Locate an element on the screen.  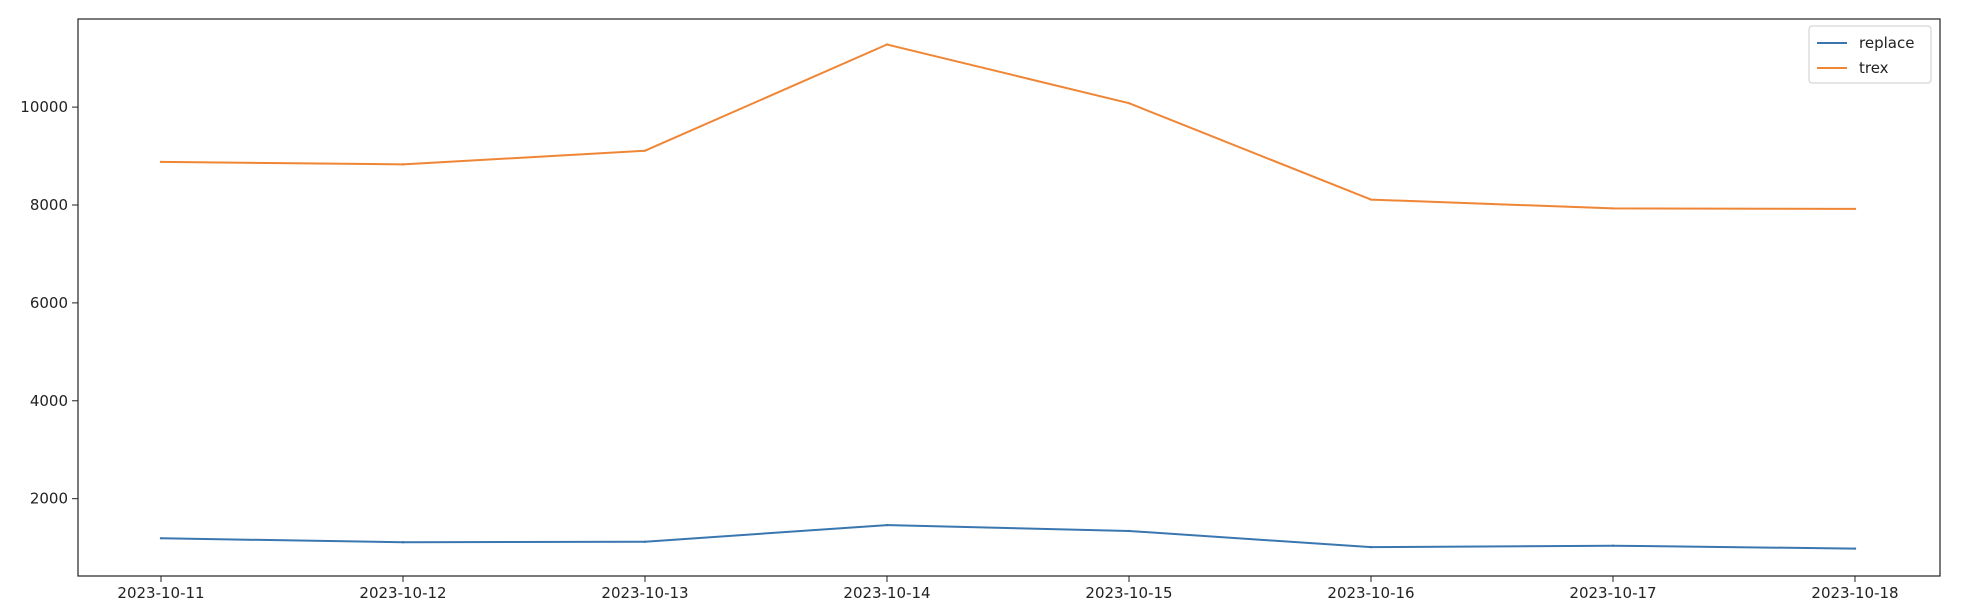
x-tick-label: 2023-10-16 is located at coordinates (1370, 593).